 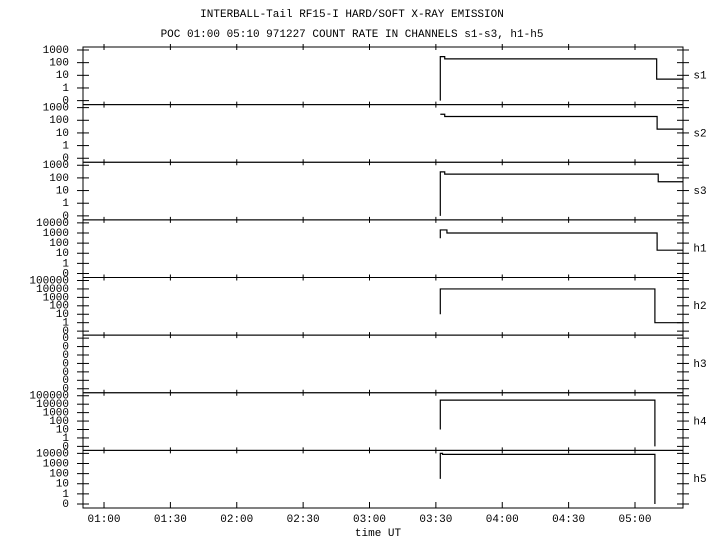 What do you see at coordinates (369, 520) in the screenshot?
I see `x-tick-label: 03:00` at bounding box center [369, 520].